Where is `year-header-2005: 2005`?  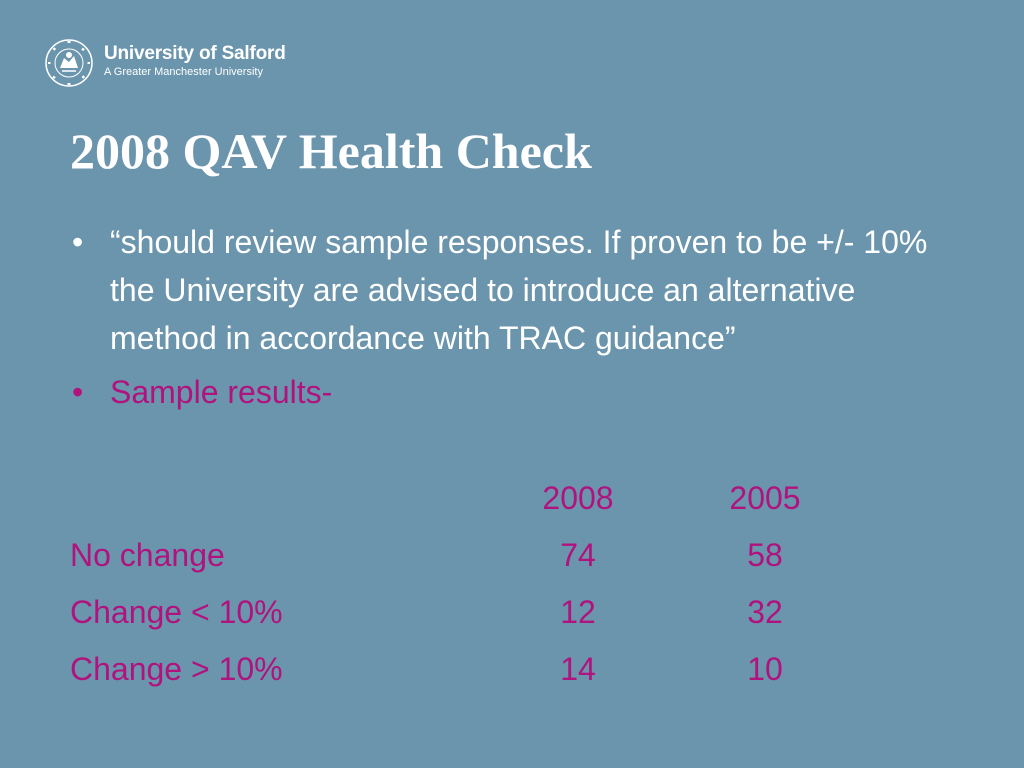
year-header-2005: 2005 is located at coordinates (765, 498).